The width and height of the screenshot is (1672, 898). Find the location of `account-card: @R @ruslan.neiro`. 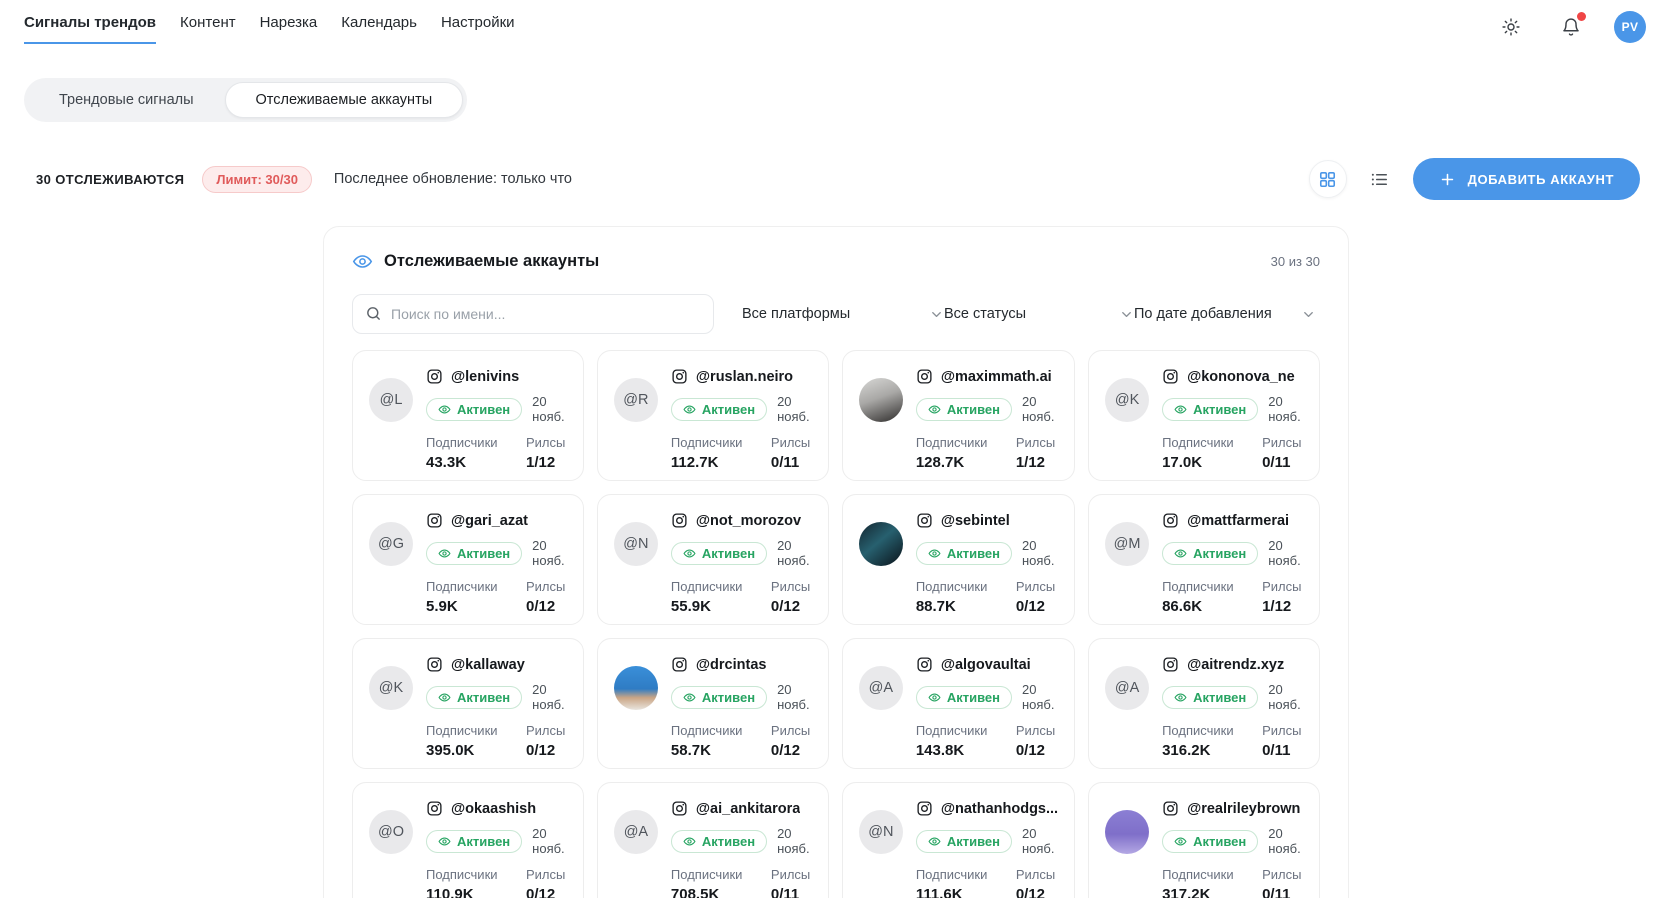

account-card: @R @ruslan.neiro is located at coordinates (712, 415).